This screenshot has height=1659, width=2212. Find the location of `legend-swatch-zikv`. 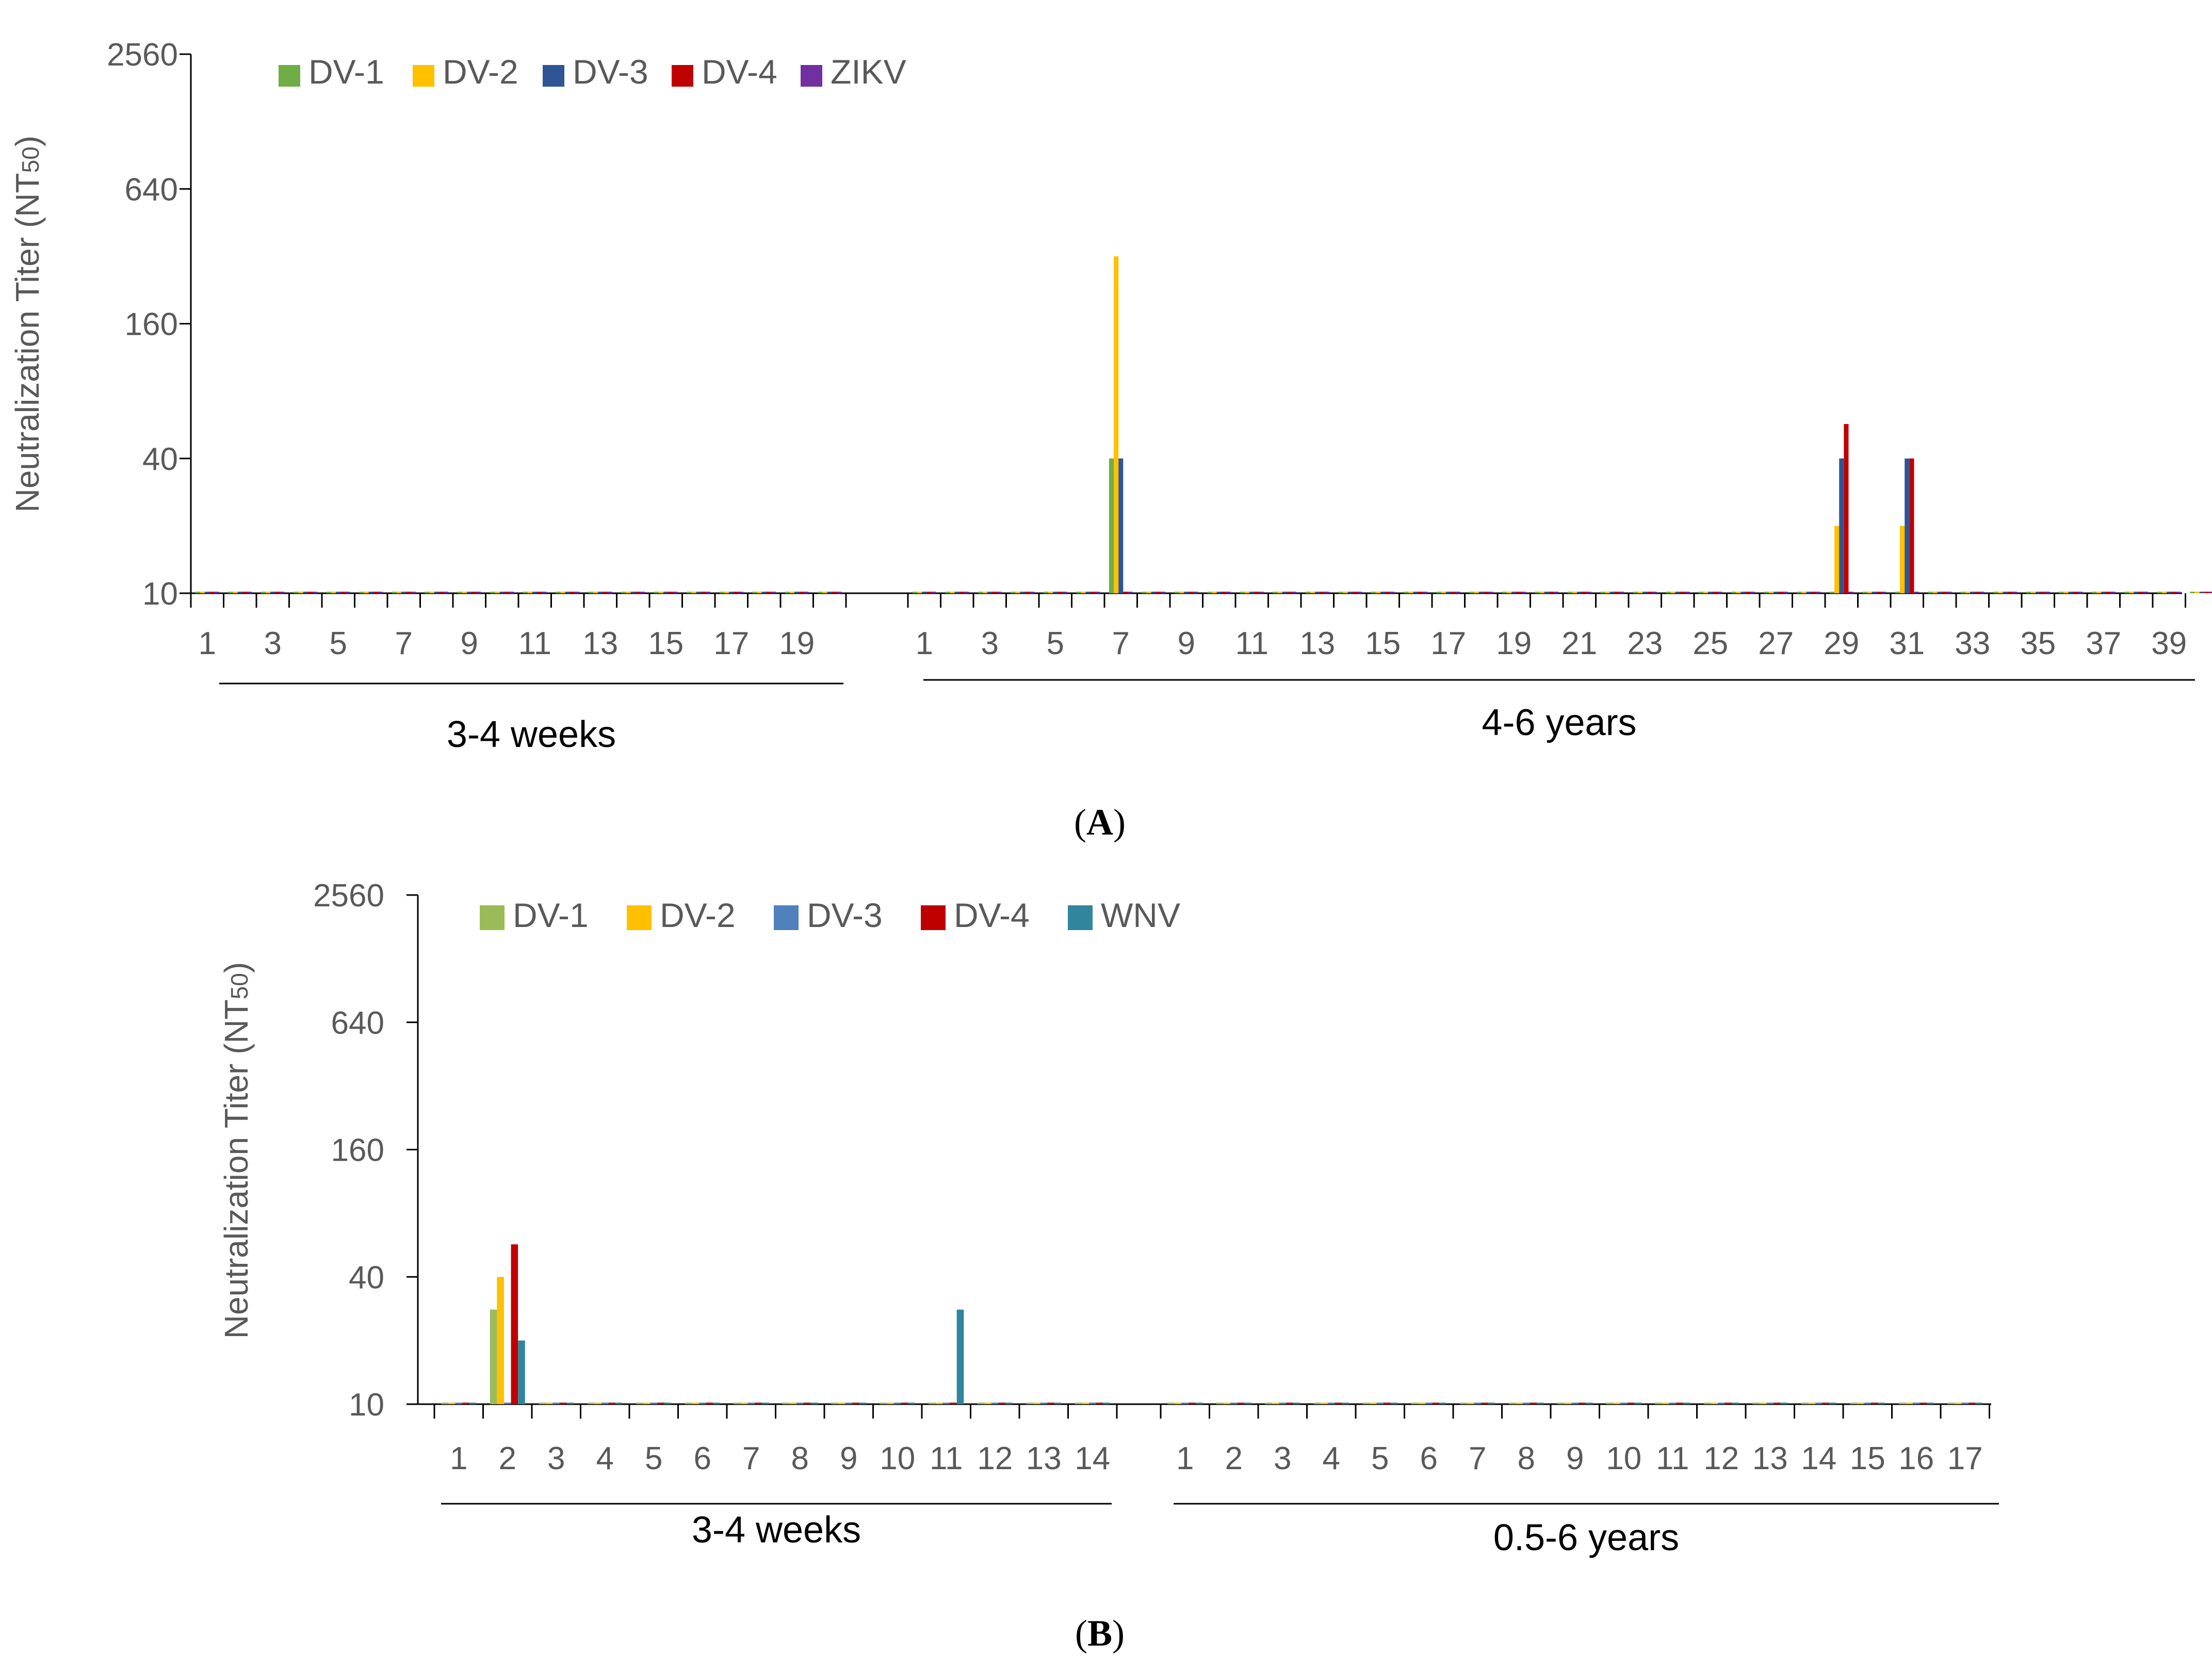

legend-swatch-zikv is located at coordinates (811, 76).